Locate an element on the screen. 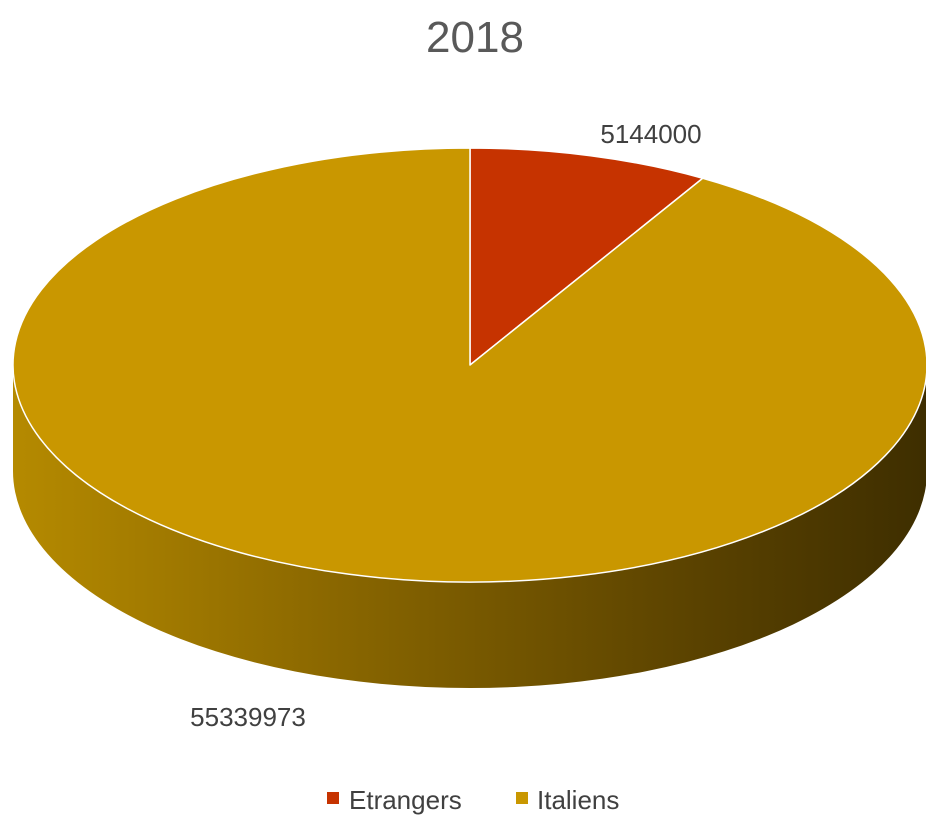 The height and width of the screenshot is (817, 926). chart-title: 2018 is located at coordinates (475, 37).